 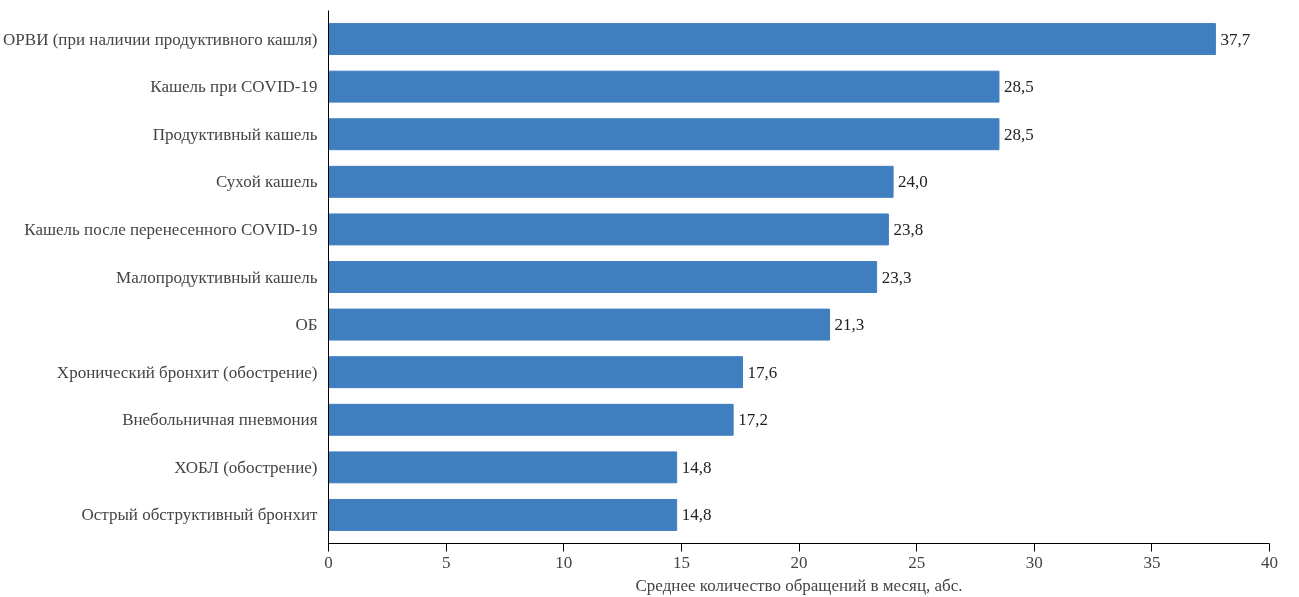 What do you see at coordinates (896, 277) in the screenshot?
I see `data-label: 23,3` at bounding box center [896, 277].